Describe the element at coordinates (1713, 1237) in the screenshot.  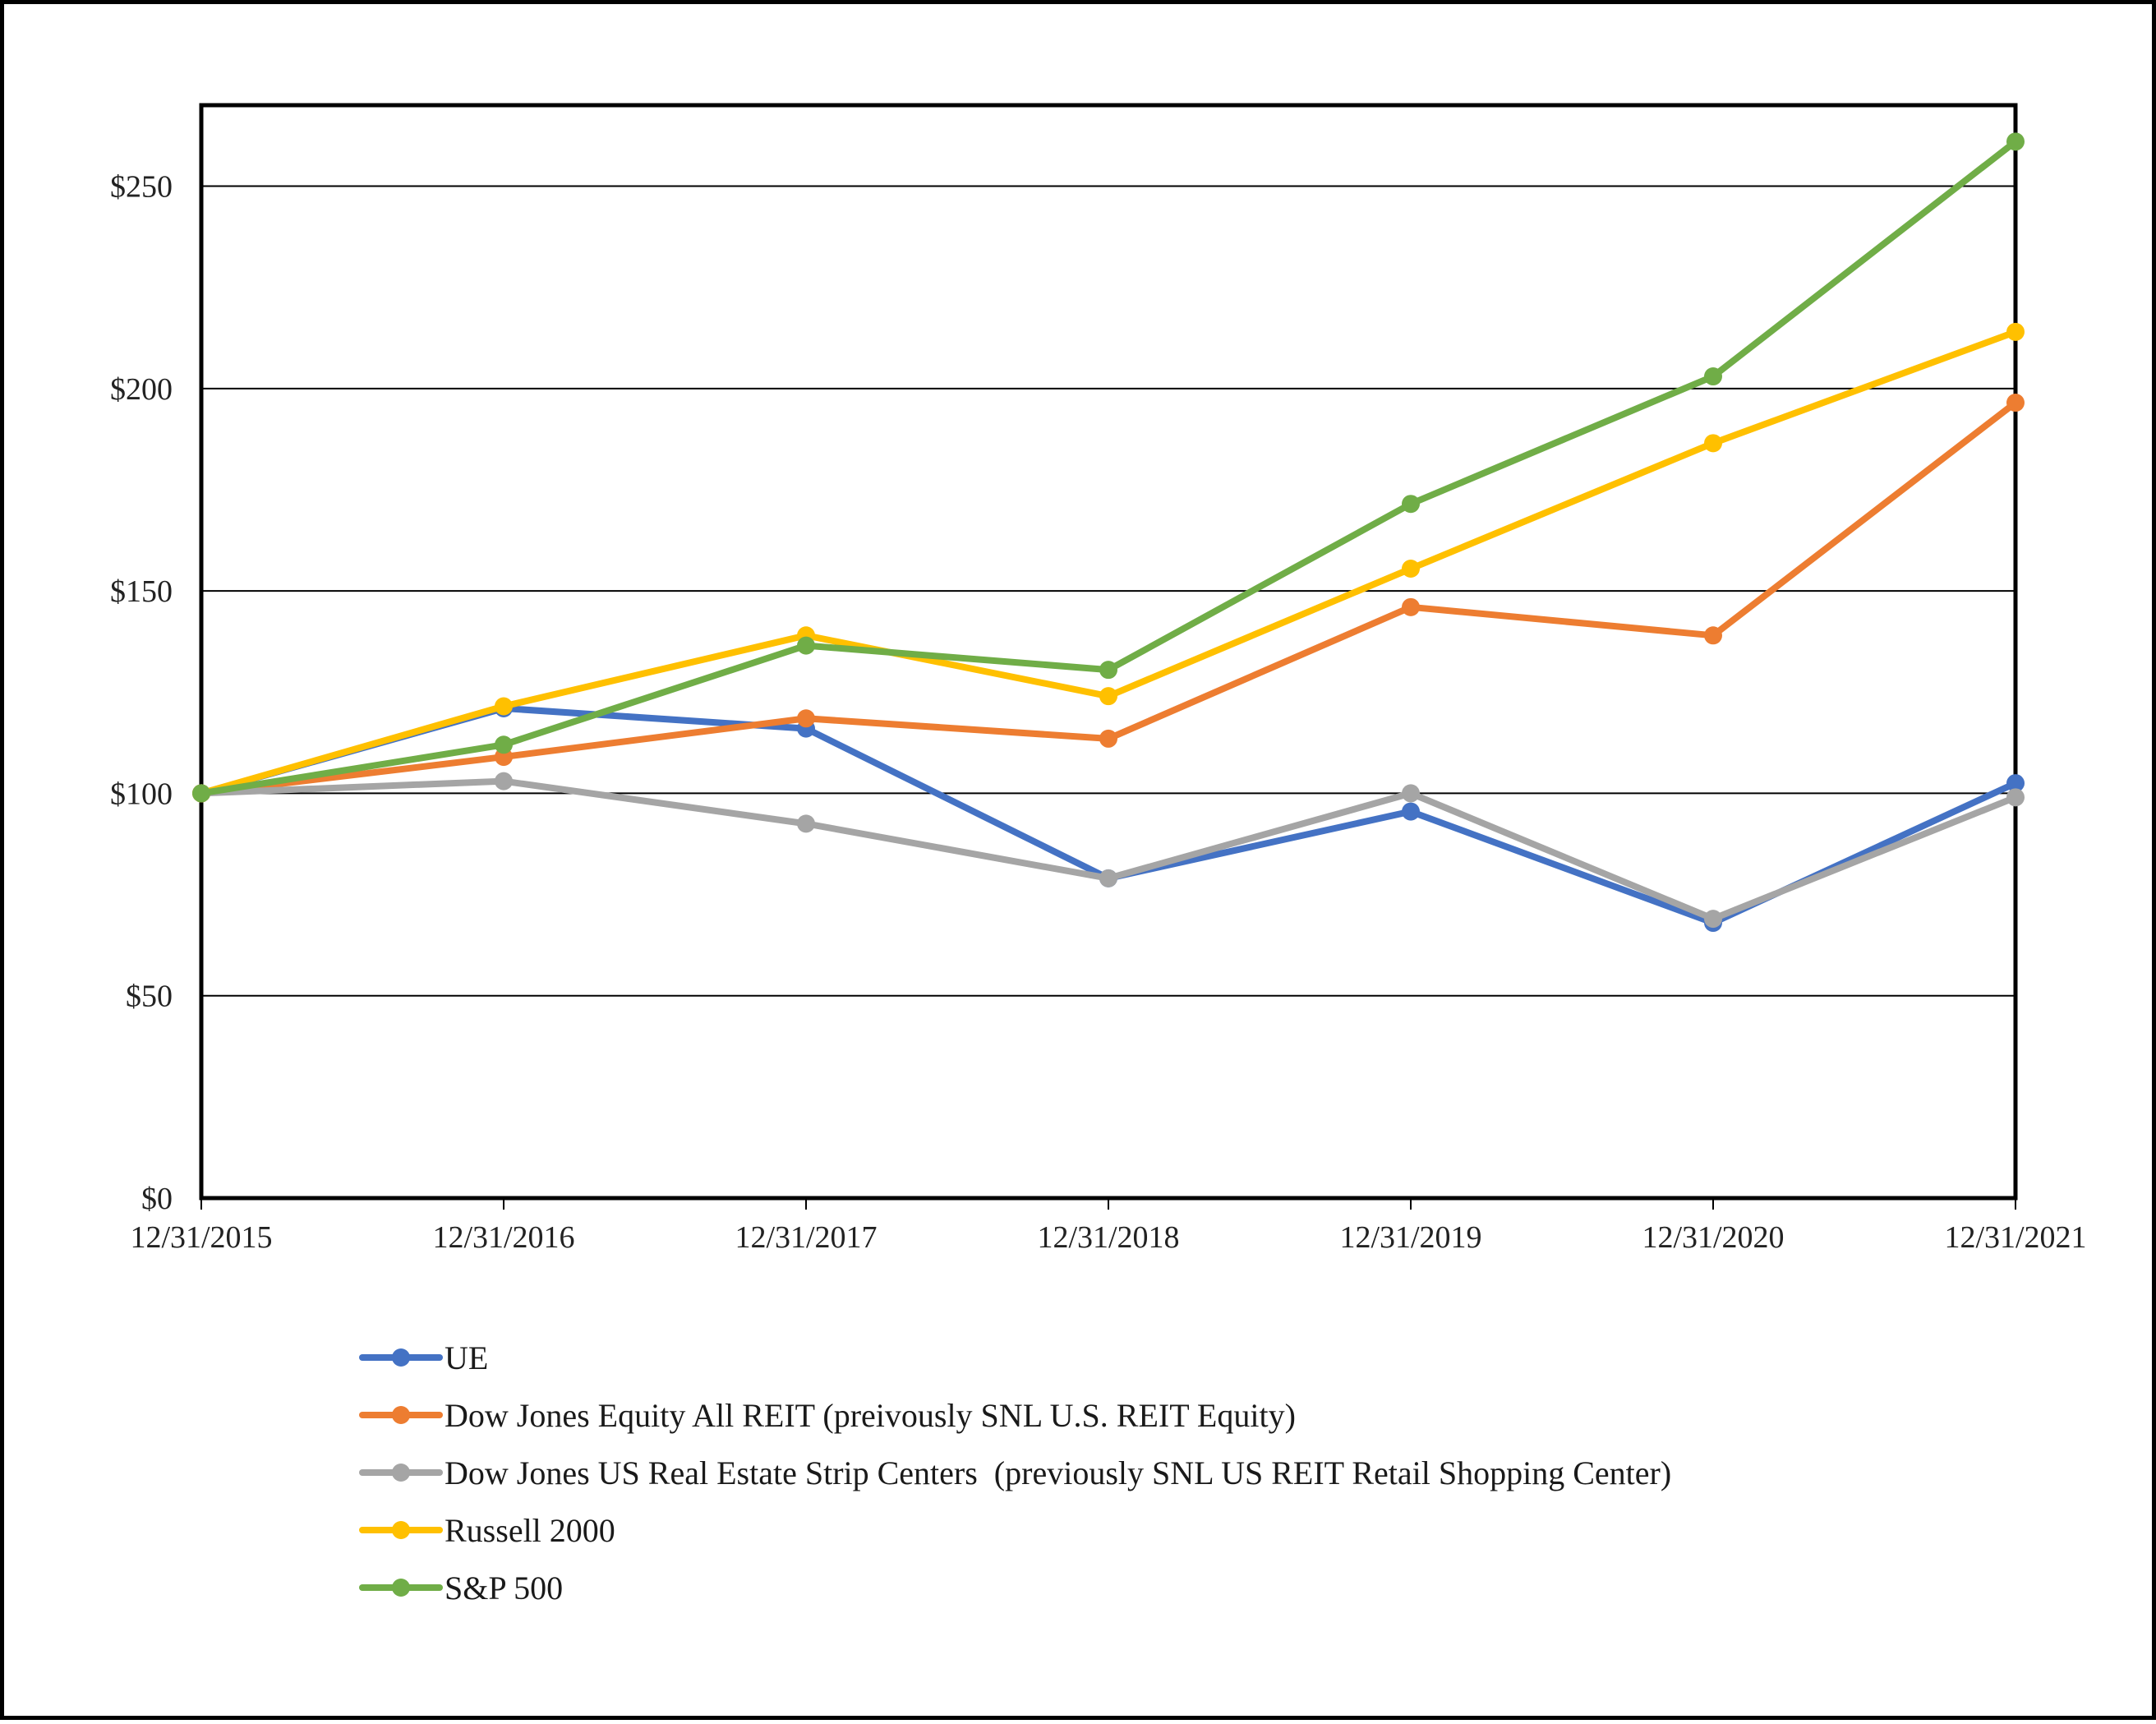
I see `x-tick-label: 12/31/2020` at that location.